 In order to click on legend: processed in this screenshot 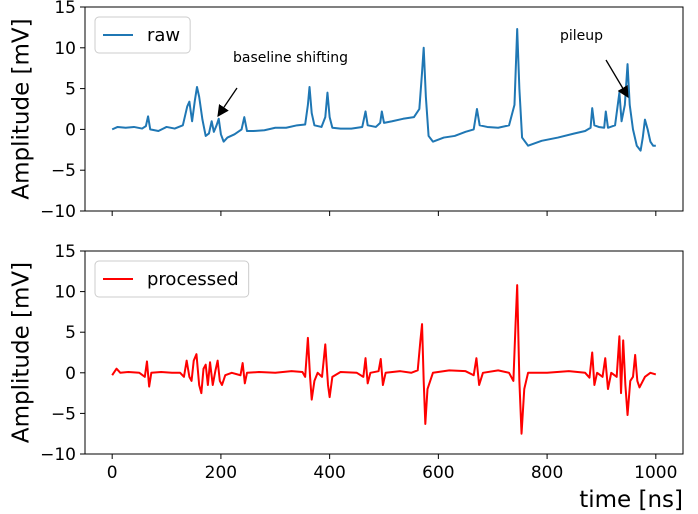, I will do `click(172, 279)`.